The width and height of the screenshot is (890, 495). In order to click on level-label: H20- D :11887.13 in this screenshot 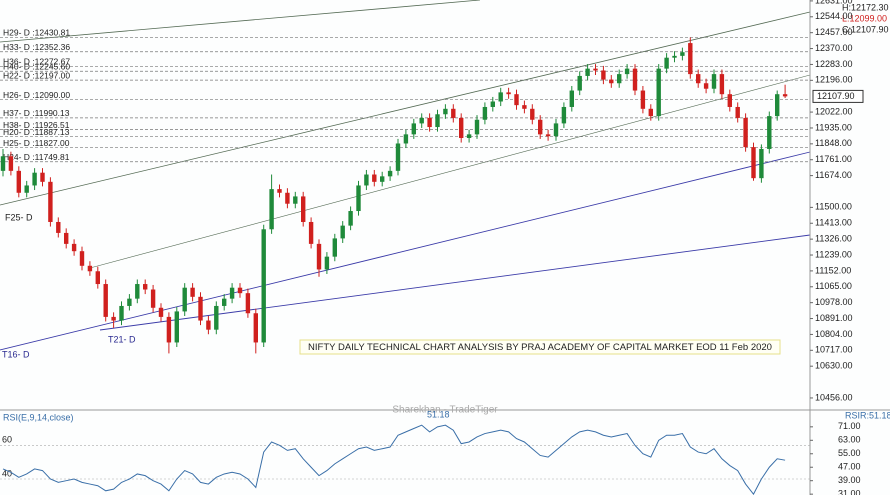, I will do `click(36, 132)`.